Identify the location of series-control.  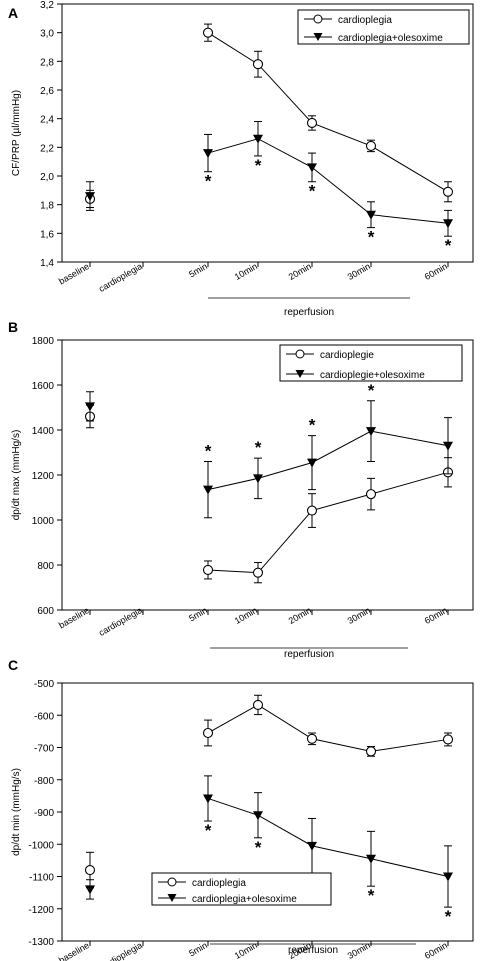
(269, 494).